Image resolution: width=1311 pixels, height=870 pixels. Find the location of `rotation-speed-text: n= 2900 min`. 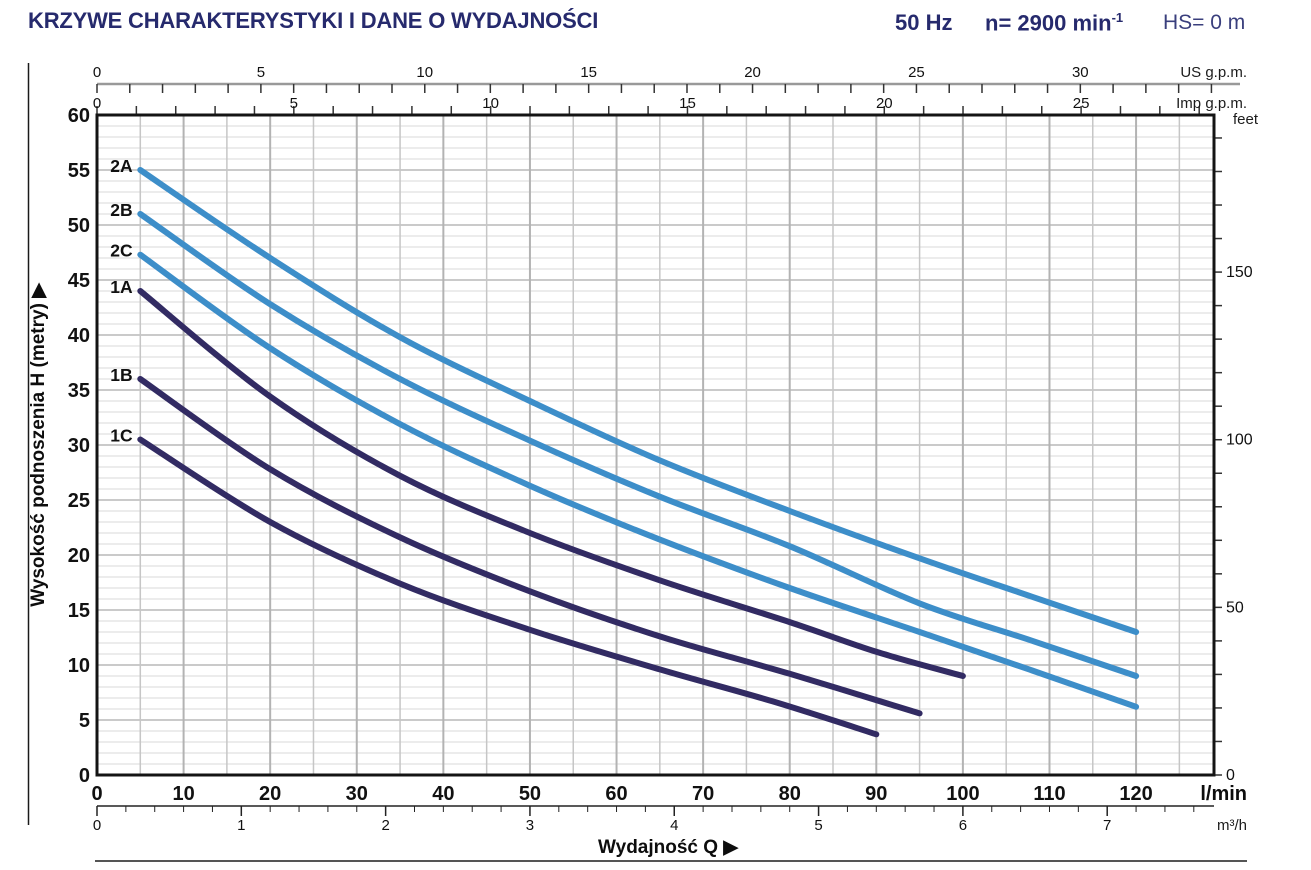

rotation-speed-text: n= 2900 min is located at coordinates (1048, 23).